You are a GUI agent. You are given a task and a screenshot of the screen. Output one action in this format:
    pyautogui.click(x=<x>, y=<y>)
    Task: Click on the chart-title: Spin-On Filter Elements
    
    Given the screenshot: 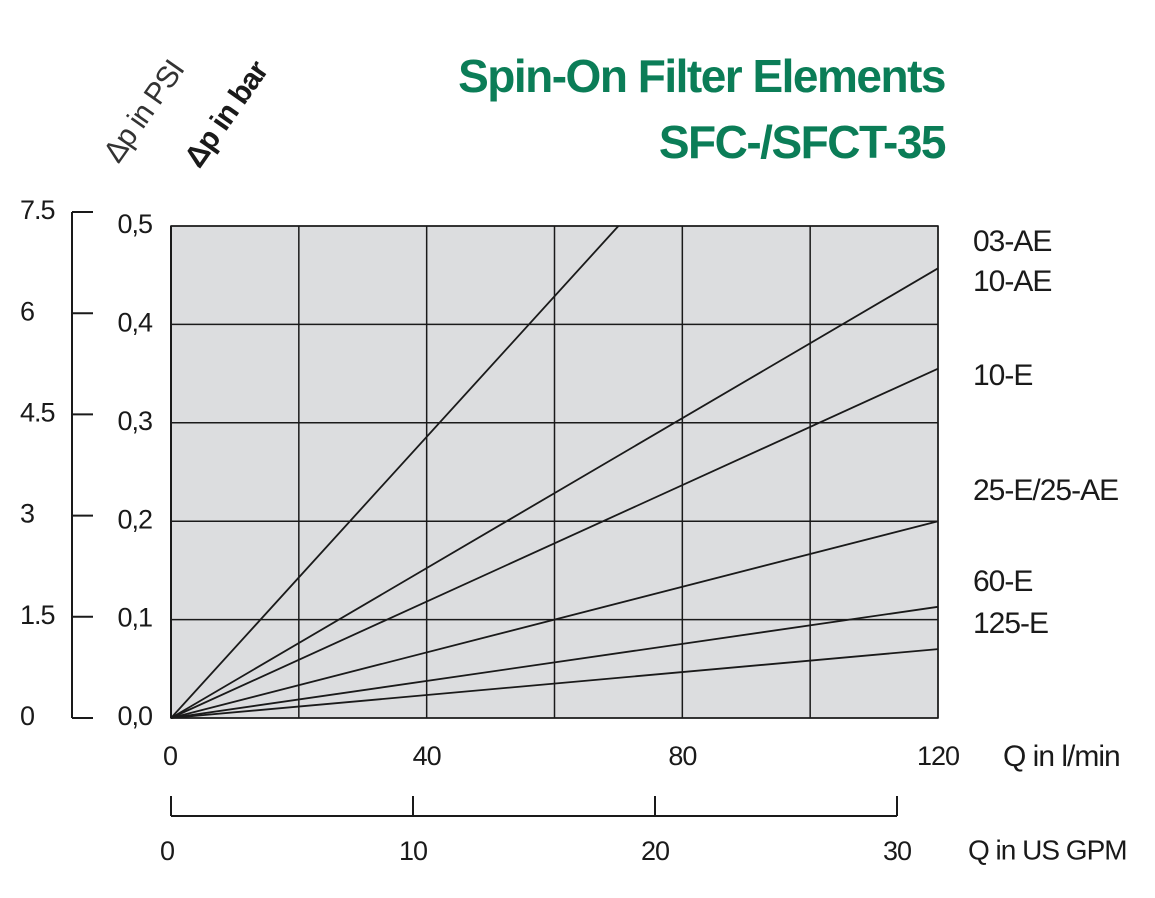 What is the action you would take?
    pyautogui.click(x=701, y=76)
    